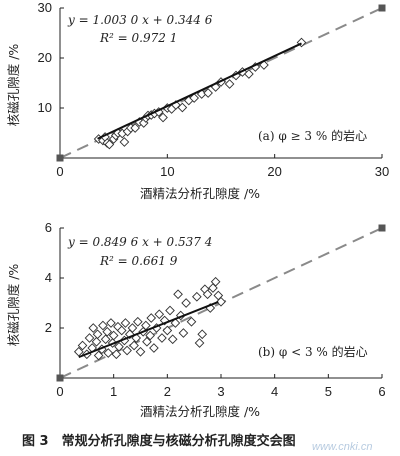 Image resolution: width=400 pixels, height=456 pixels. I want to click on chart0-equation: y = 1.003 0 x + 0.344 6, so click(140, 20).